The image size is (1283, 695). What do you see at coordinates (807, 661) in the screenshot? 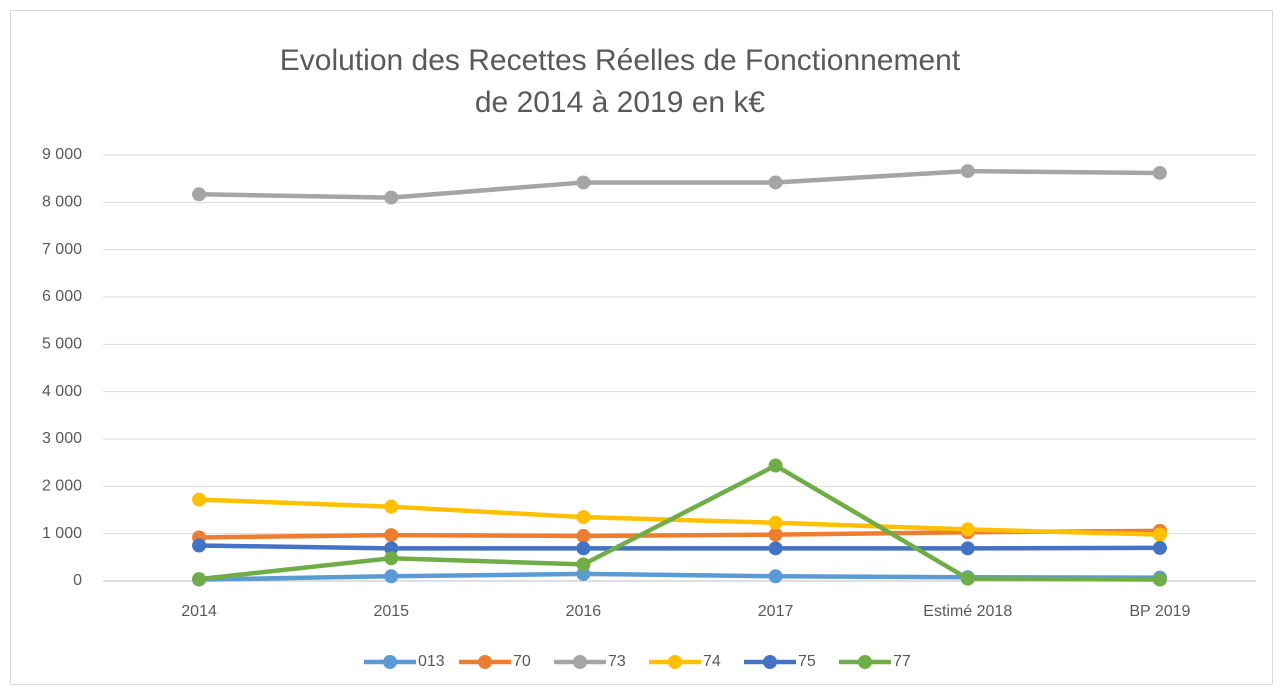
I see `legend-label: 75` at bounding box center [807, 661].